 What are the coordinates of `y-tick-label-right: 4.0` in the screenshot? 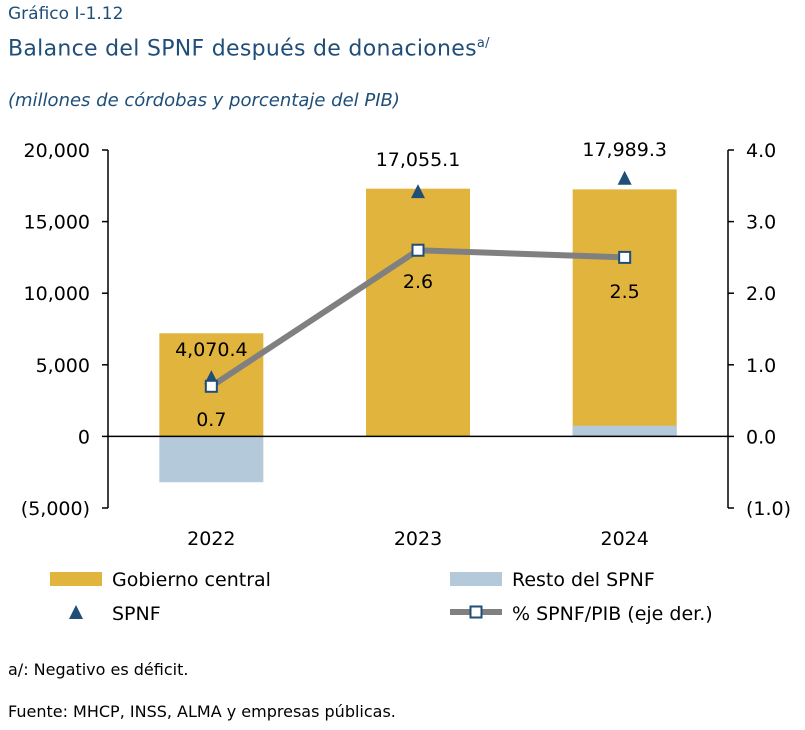 It's located at (761, 151).